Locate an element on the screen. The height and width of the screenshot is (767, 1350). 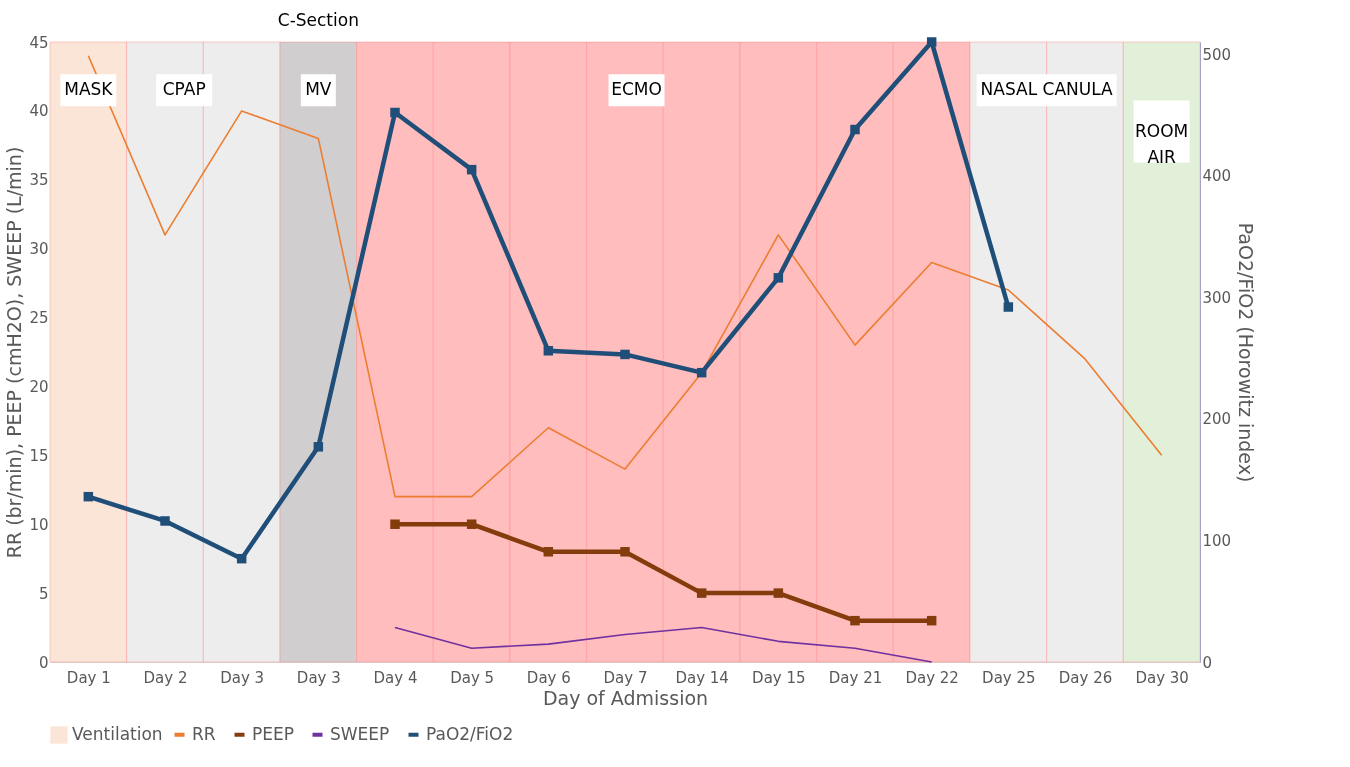
y-tick-label: 0 is located at coordinates (43, 662).